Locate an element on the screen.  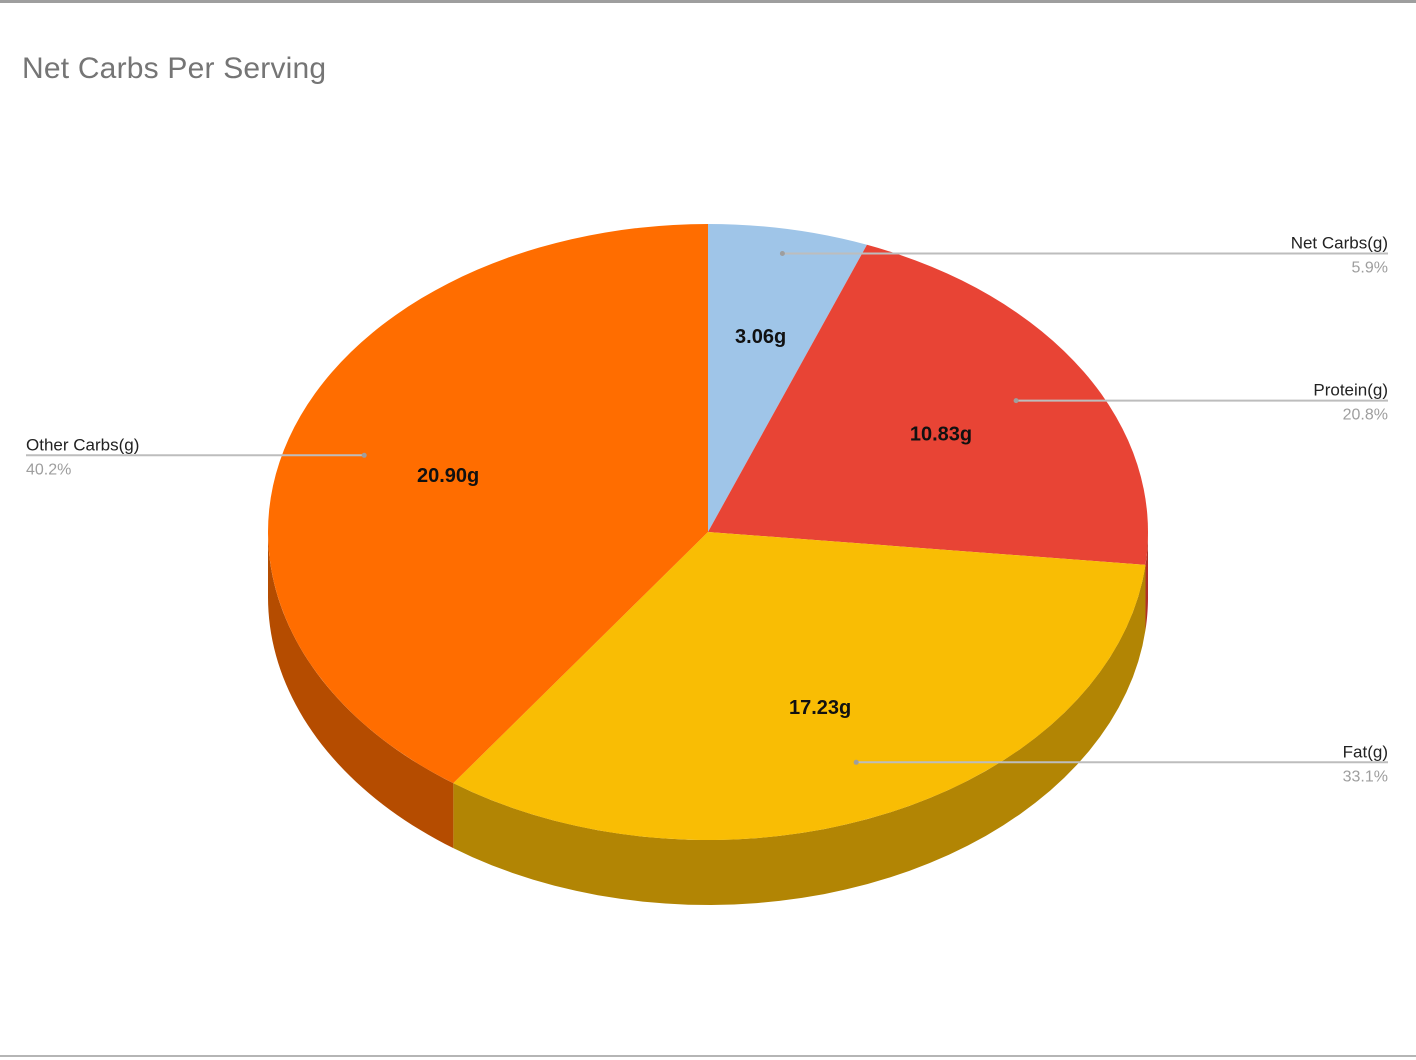
legend-fat-g: Fat(g) 33.1% is located at coordinates (1120, 763).